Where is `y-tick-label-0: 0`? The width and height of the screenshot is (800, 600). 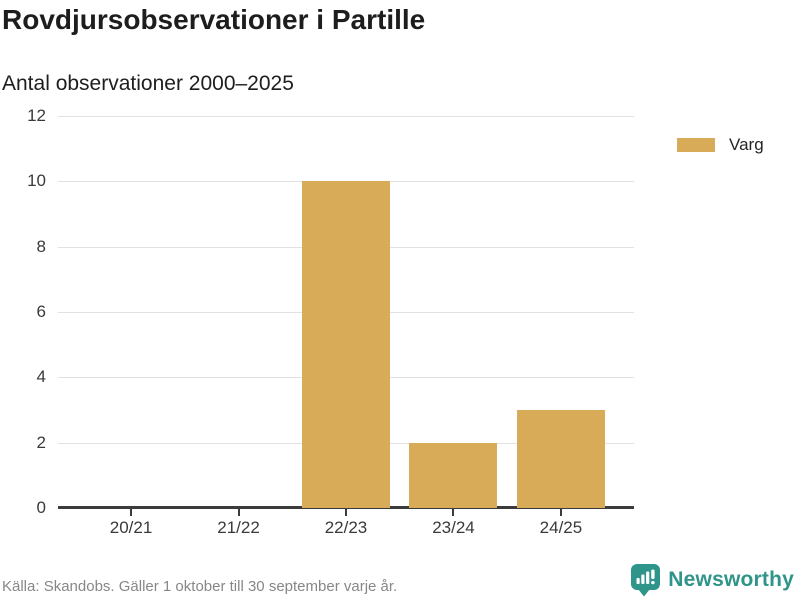
y-tick-label-0: 0 is located at coordinates (41, 507).